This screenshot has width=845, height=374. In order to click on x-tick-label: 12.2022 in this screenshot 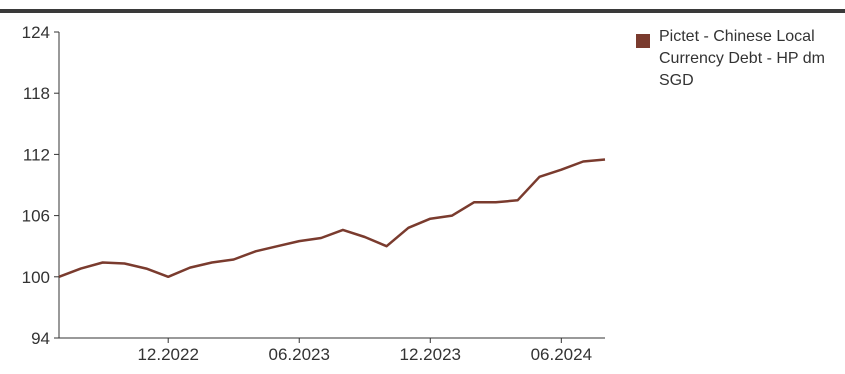, I will do `click(167, 354)`.